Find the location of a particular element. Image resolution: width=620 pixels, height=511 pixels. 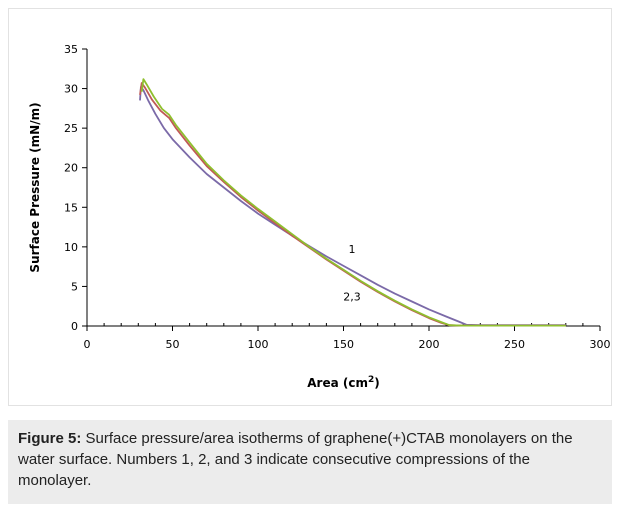

x-tick-label: 50 is located at coordinates (173, 344).